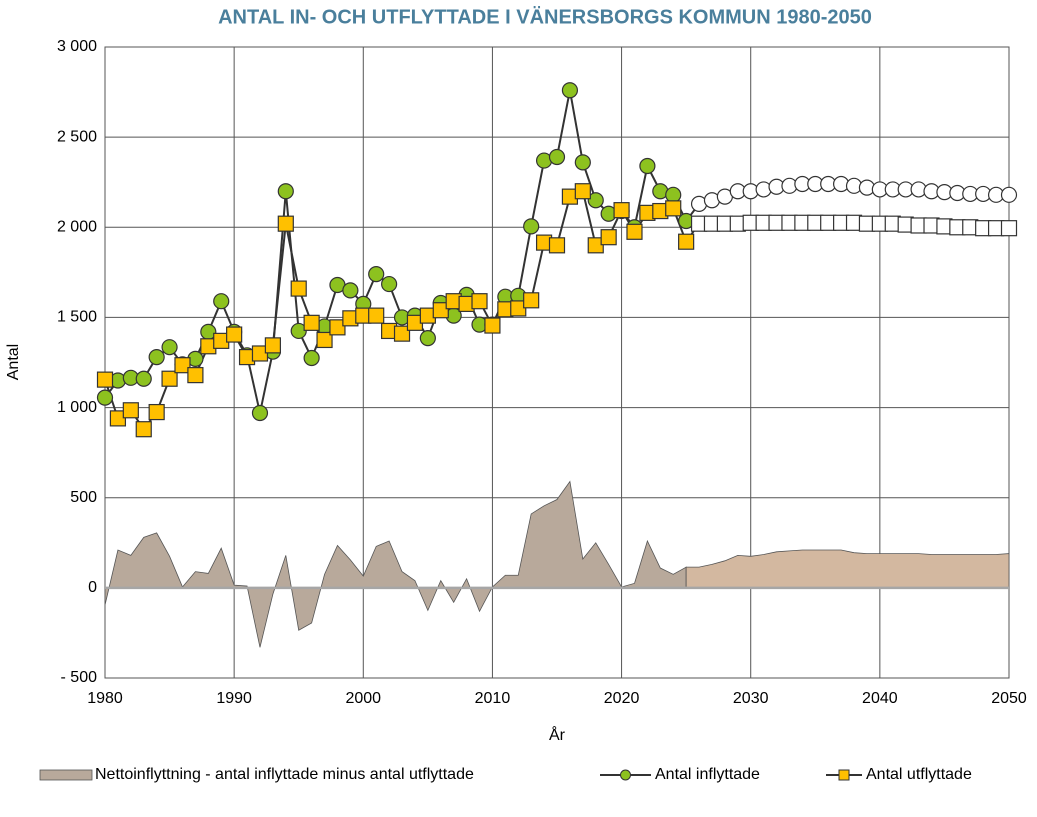  I want to click on x-tick-label: 1990, so click(234, 698).